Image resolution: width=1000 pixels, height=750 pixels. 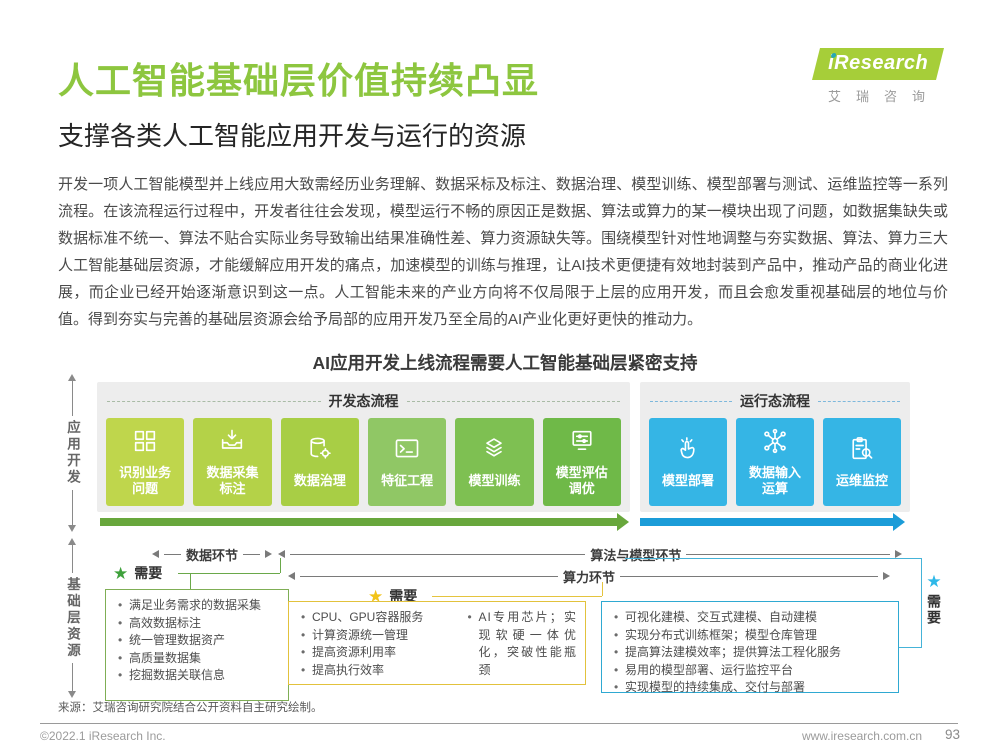 What do you see at coordinates (372, 636) in the screenshot?
I see `list-item: 计算资源统一管理` at bounding box center [372, 636].